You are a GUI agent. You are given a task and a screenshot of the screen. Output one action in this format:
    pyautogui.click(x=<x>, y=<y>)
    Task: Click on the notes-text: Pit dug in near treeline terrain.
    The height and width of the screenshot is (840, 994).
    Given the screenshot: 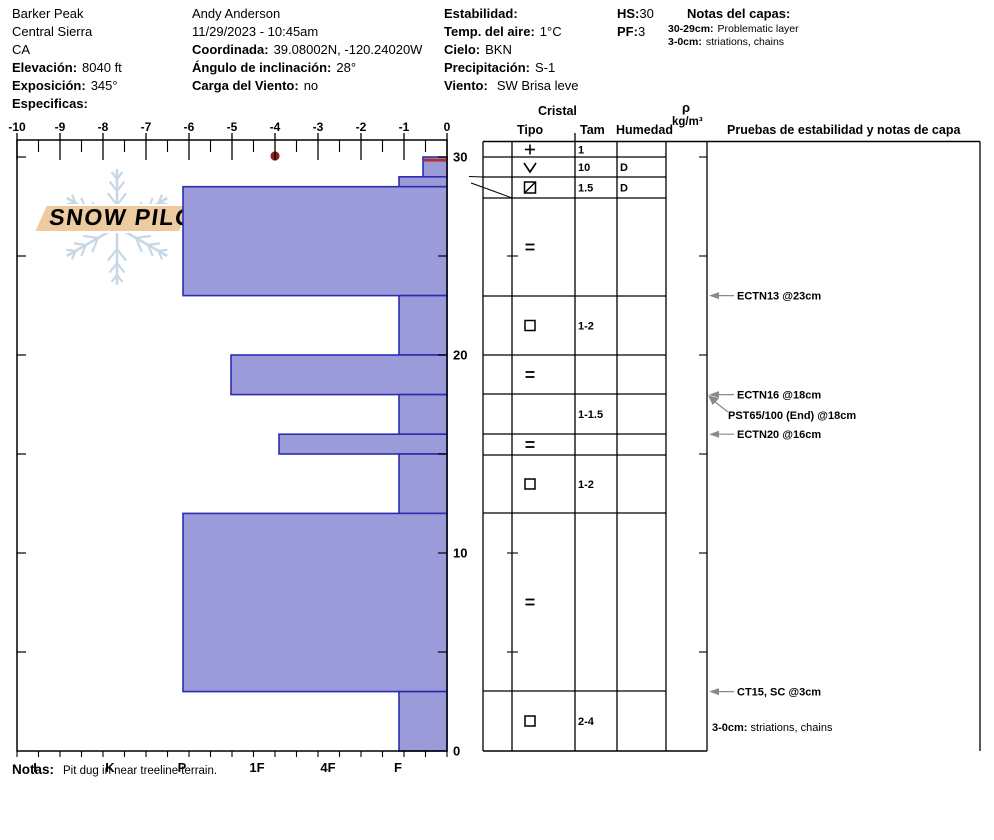 What is the action you would take?
    pyautogui.click(x=140, y=771)
    